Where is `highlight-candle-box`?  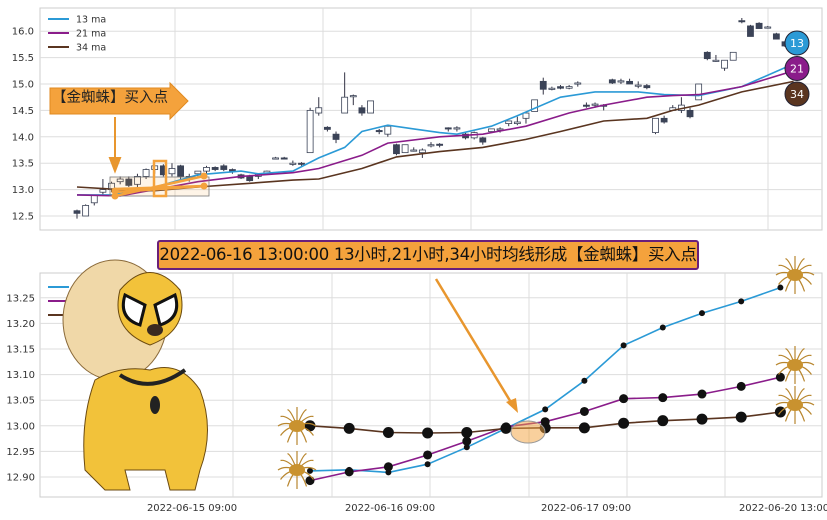
highlight-candle-box is located at coordinates (160, 178).